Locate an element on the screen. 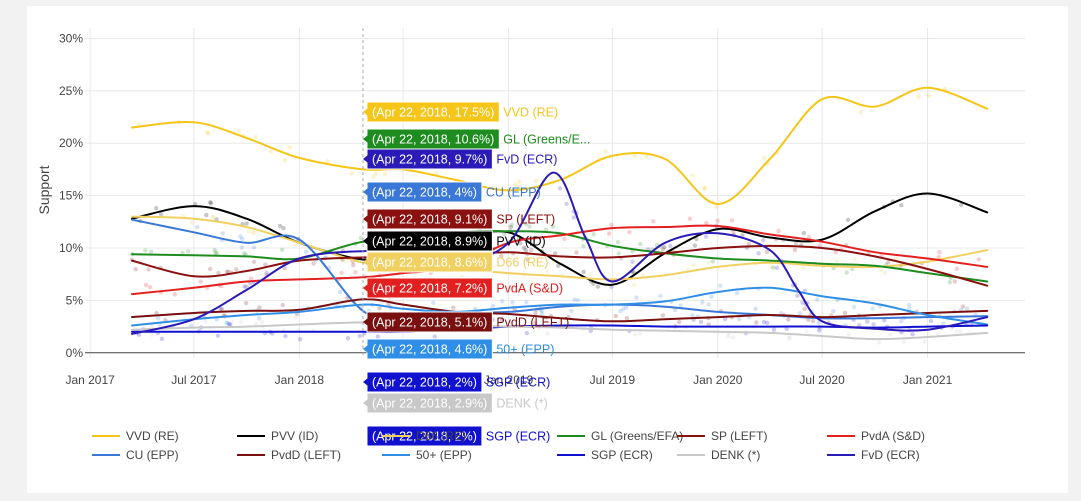 This screenshot has height=501, width=1081. legend-item: VVD (RE) is located at coordinates (135, 436).